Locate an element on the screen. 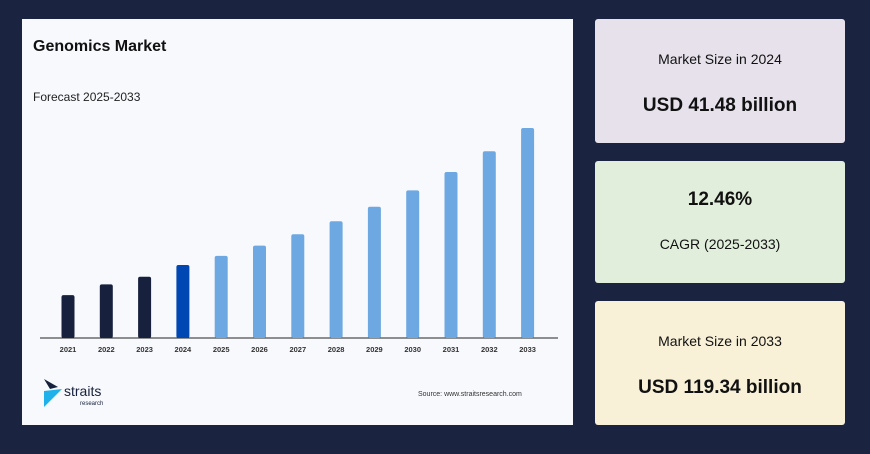 The width and height of the screenshot is (870, 454). chart-title: Genomics Market is located at coordinates (100, 46).